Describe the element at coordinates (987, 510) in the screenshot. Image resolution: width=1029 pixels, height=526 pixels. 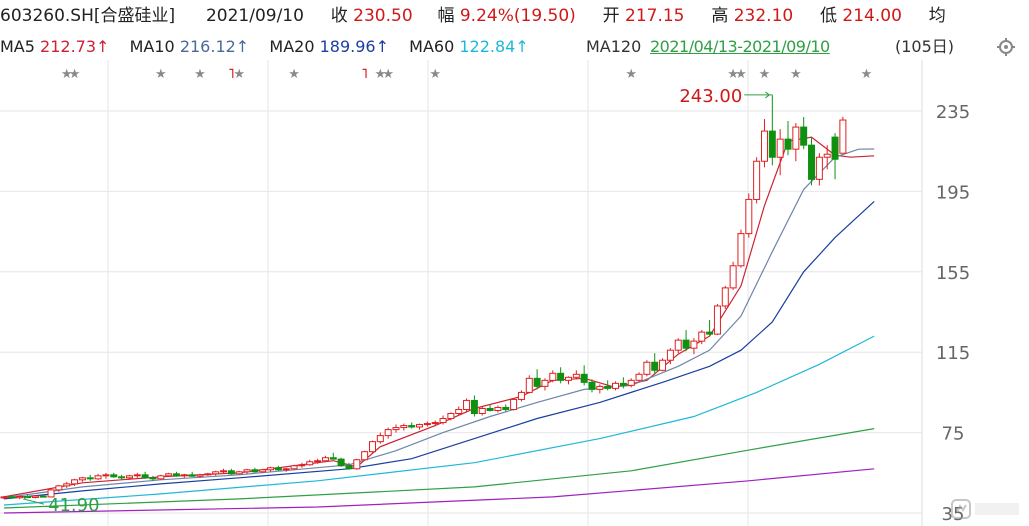
I see `watermark-logo` at that location.